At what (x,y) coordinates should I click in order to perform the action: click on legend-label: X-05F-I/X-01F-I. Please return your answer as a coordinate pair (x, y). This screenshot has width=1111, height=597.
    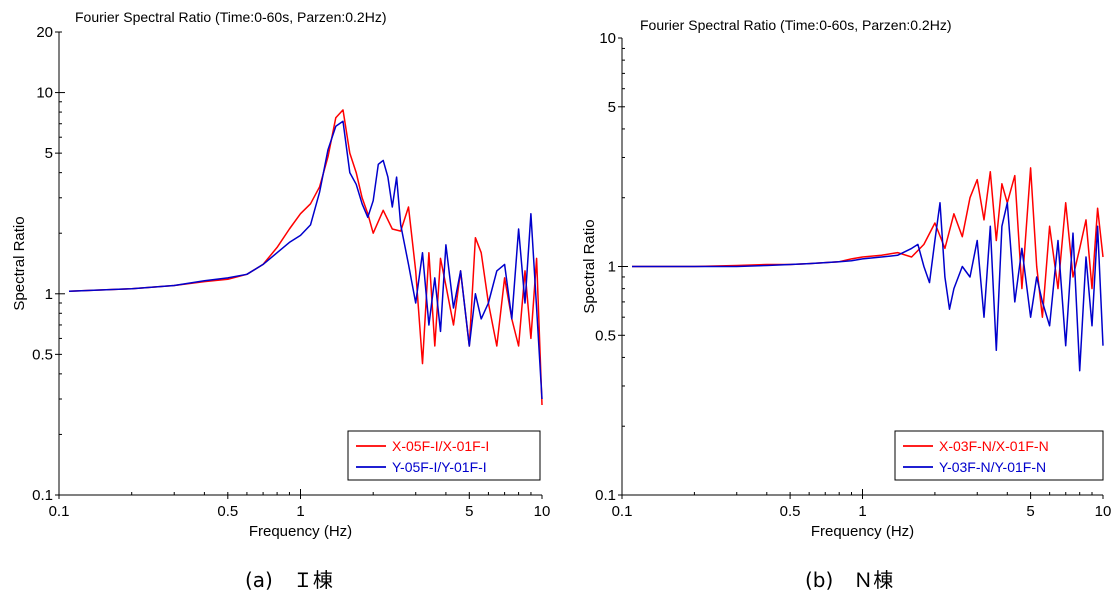
    Looking at the image, I should click on (440, 446).